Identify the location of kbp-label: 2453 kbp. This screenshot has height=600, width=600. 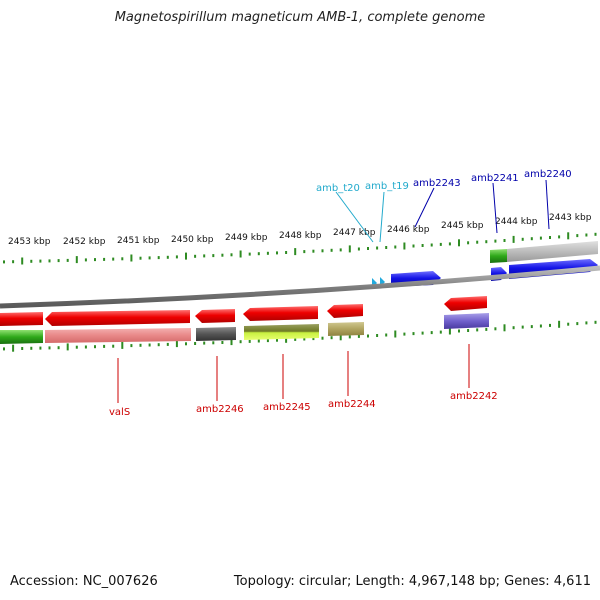
(29, 242).